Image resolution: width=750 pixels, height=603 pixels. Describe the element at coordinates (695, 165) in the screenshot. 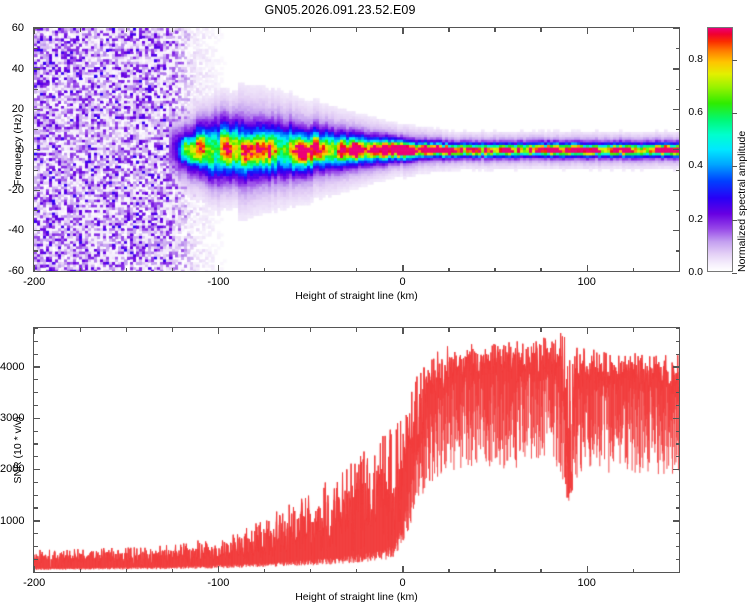

I see `colorbar-tick-label: 0.4` at that location.